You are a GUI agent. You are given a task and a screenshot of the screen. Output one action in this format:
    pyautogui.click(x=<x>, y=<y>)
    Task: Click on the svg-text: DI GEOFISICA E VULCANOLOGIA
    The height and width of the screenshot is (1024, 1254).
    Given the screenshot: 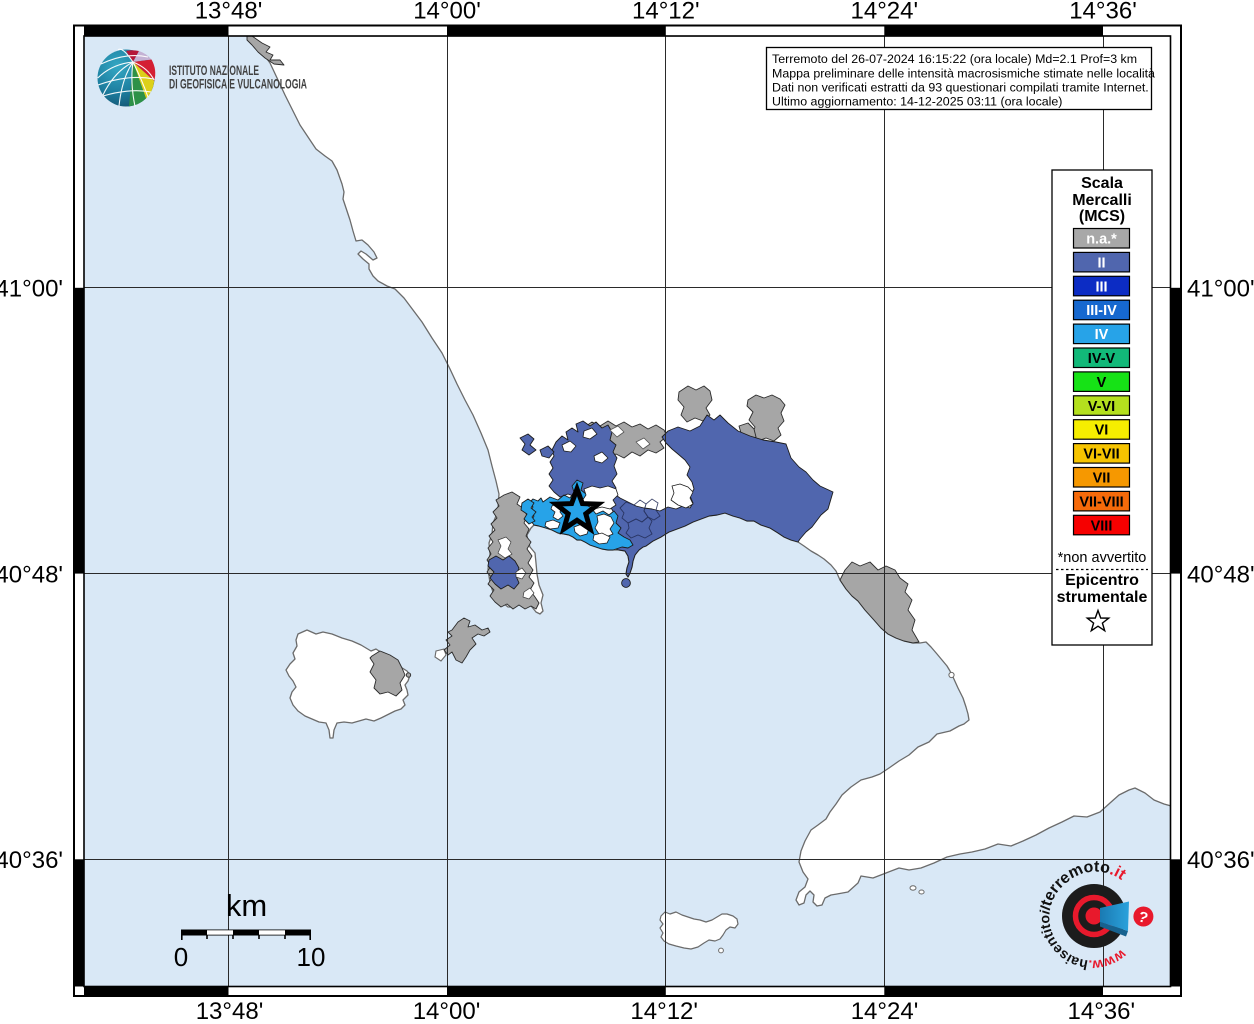 What is the action you would take?
    pyautogui.click(x=238, y=84)
    